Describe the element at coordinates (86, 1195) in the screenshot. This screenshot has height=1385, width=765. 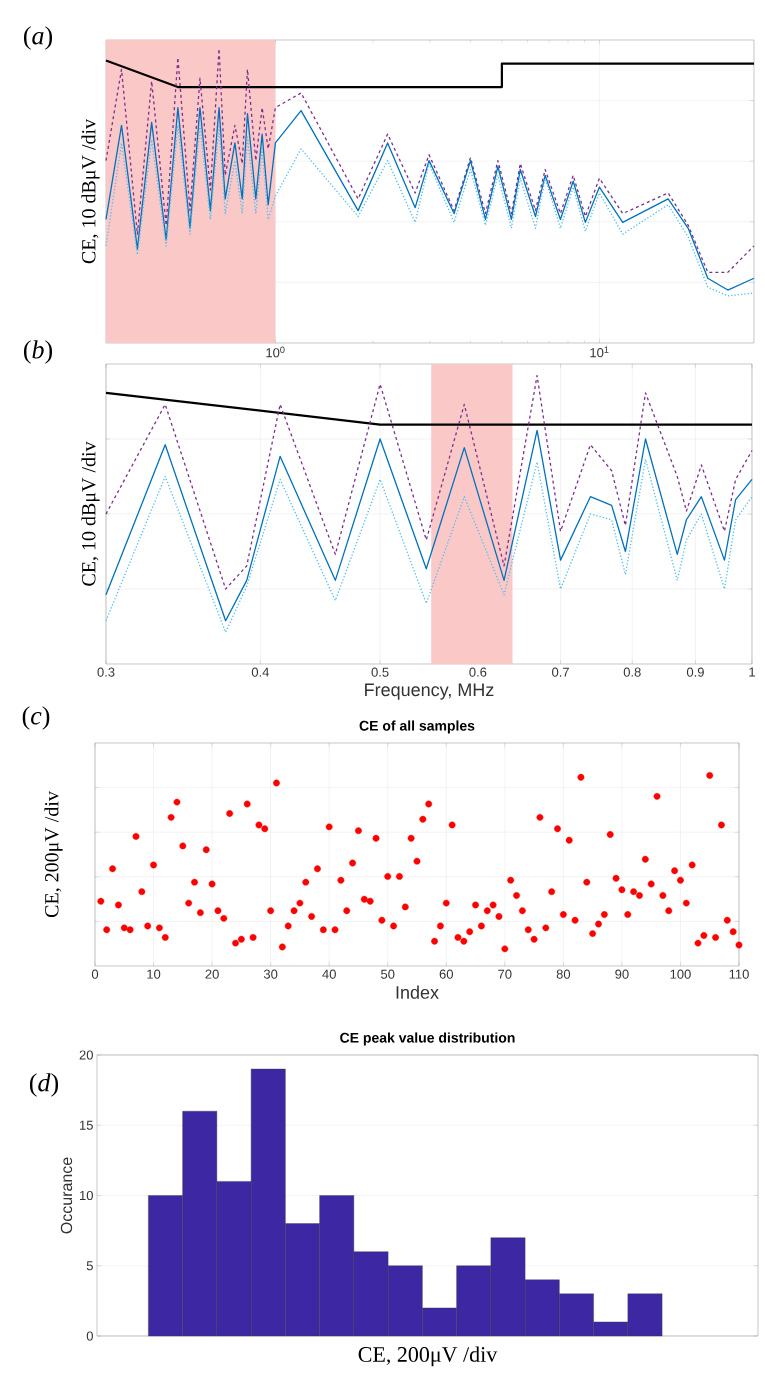
I see `y-tick-label: 10` at that location.